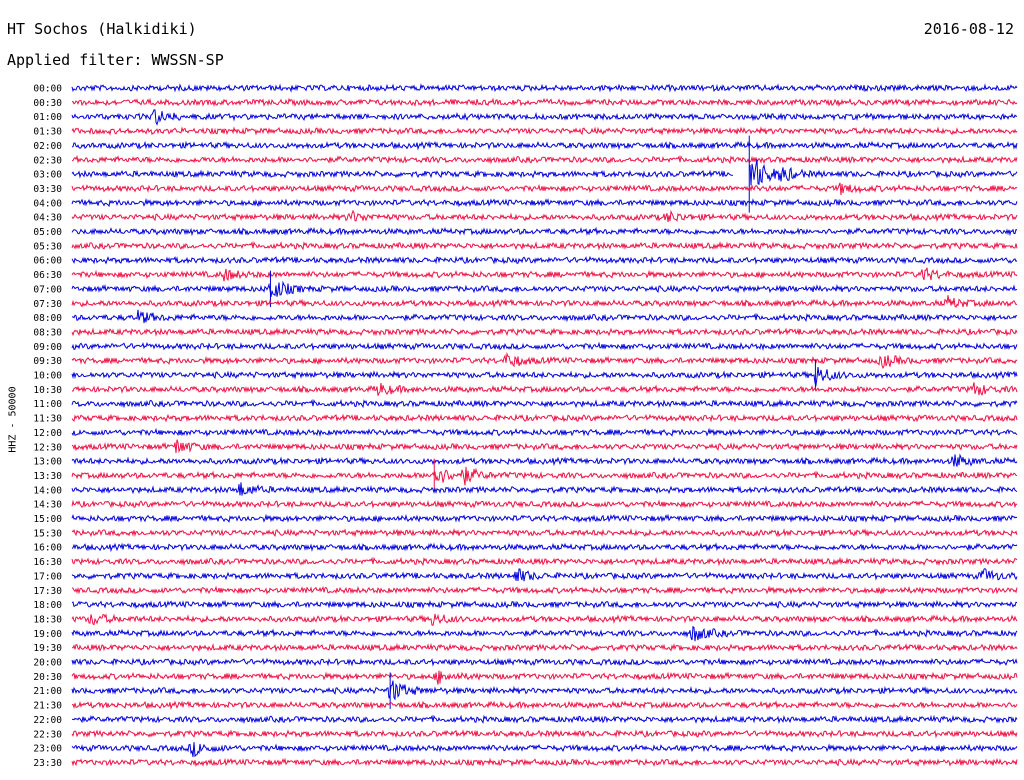 The image size is (1024, 780). Describe the element at coordinates (47, 591) in the screenshot. I see `row-time-label: 17:30` at that location.